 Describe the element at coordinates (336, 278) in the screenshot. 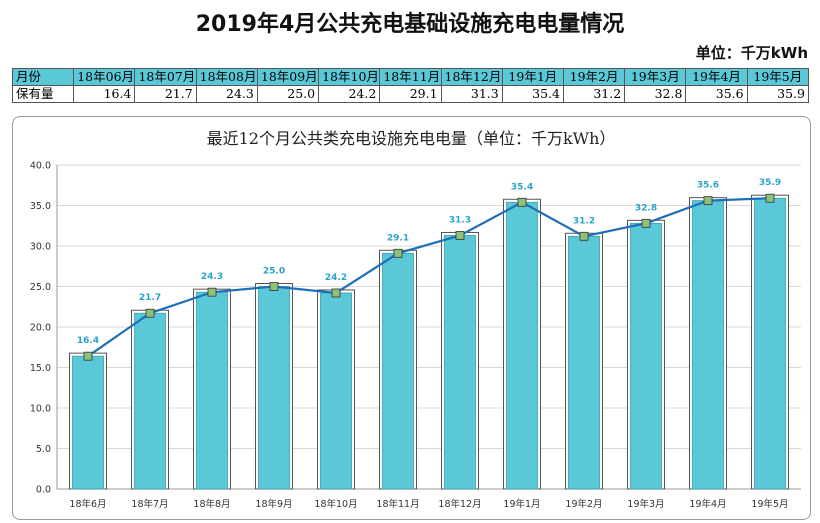

I see `data-label: 24.2` at that location.